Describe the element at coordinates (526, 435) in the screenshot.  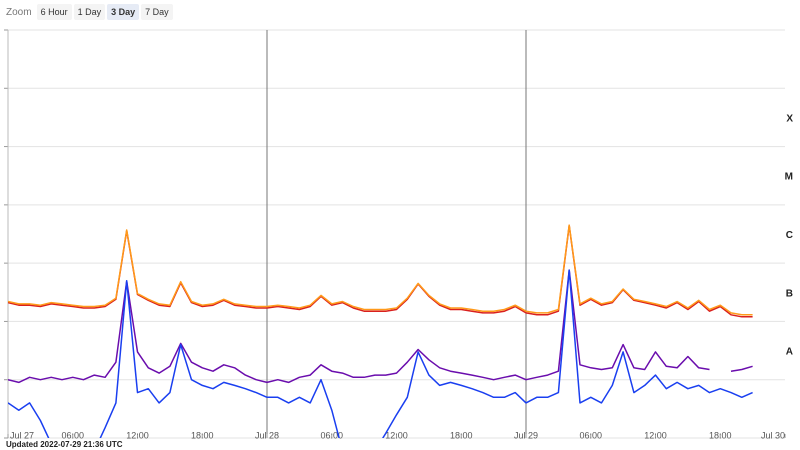
I see `x-tick-label: Jul 29` at that location.